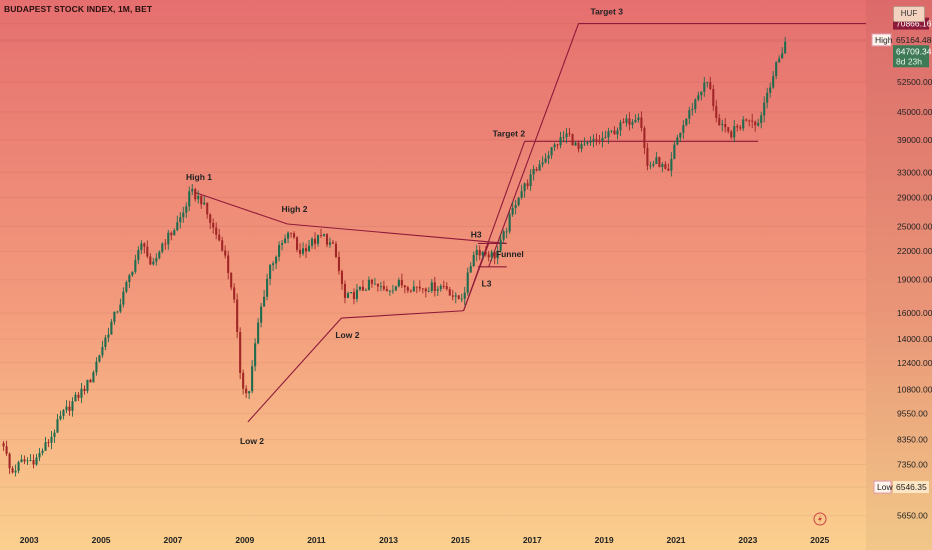 The image size is (932, 550). What do you see at coordinates (510, 254) in the screenshot?
I see `annotation-label: Funnel` at bounding box center [510, 254].